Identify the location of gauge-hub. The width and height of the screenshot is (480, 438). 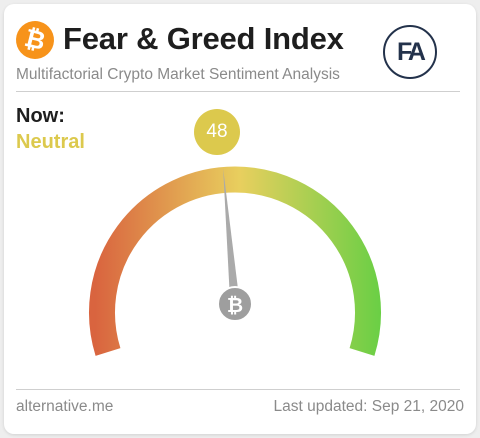
(235, 304).